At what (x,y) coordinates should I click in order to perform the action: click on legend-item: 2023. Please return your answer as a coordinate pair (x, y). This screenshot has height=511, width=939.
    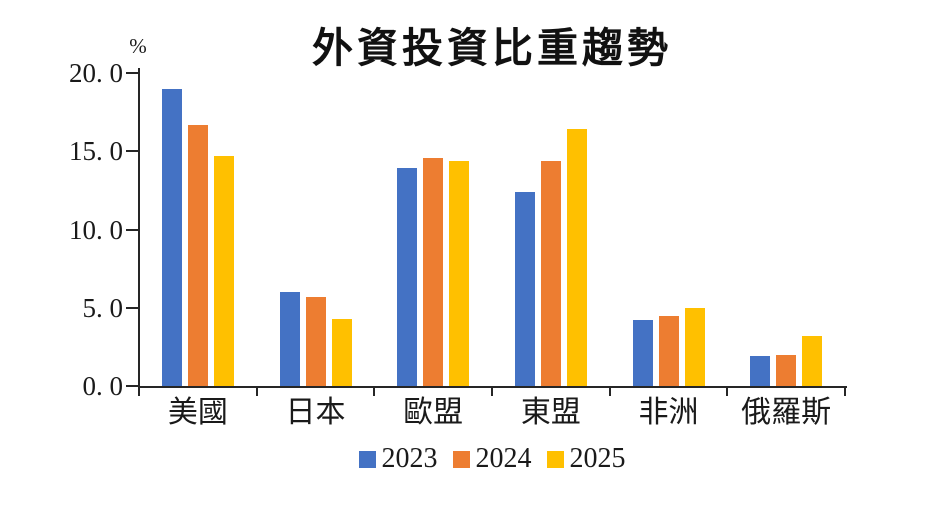
    Looking at the image, I should click on (398, 458).